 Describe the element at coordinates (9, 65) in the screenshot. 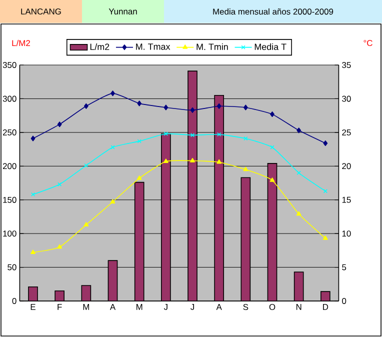

I see `y-tick-label: 350` at that location.